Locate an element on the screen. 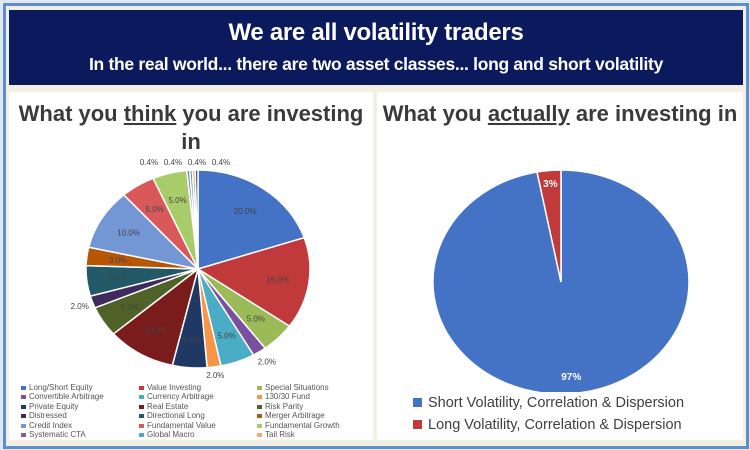 This screenshot has width=750, height=450. legend-item: Systematic CTA is located at coordinates (80, 434).